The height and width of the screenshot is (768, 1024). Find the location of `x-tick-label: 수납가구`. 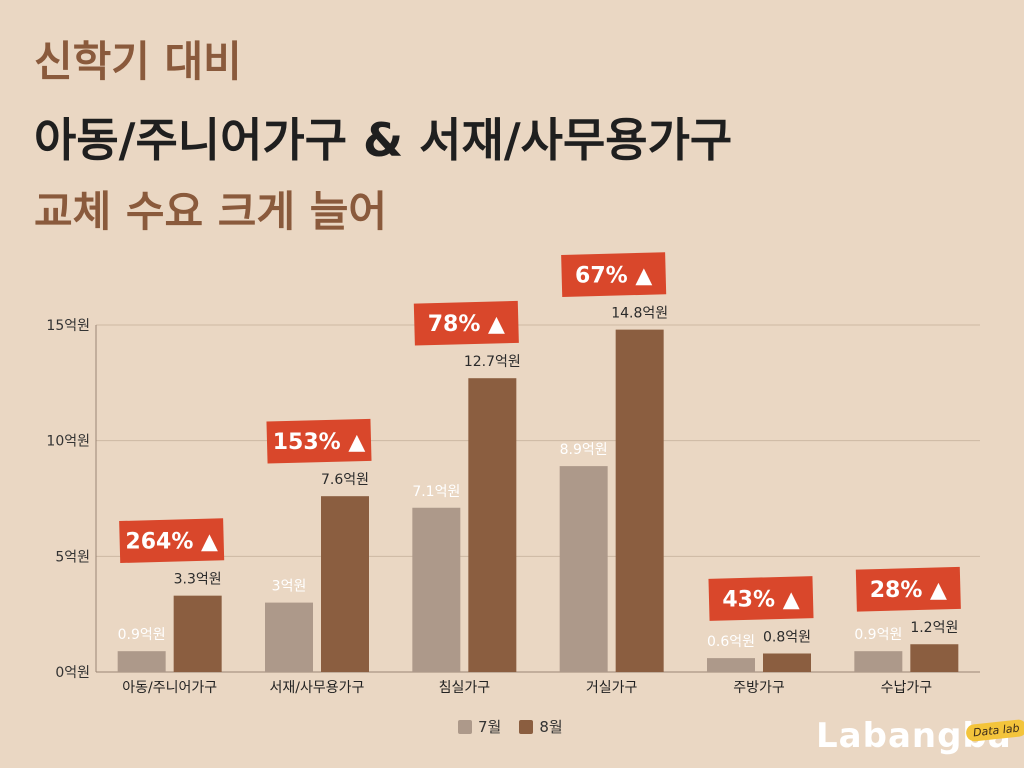

x-tick-label: 수납가구 is located at coordinates (907, 688).